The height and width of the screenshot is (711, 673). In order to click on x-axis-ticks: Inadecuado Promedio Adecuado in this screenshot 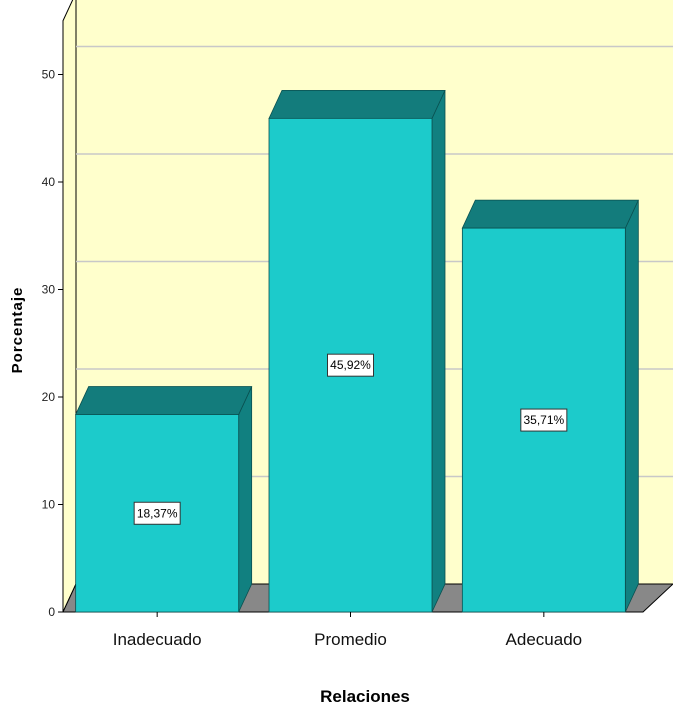, I will do `click(347, 630)`.